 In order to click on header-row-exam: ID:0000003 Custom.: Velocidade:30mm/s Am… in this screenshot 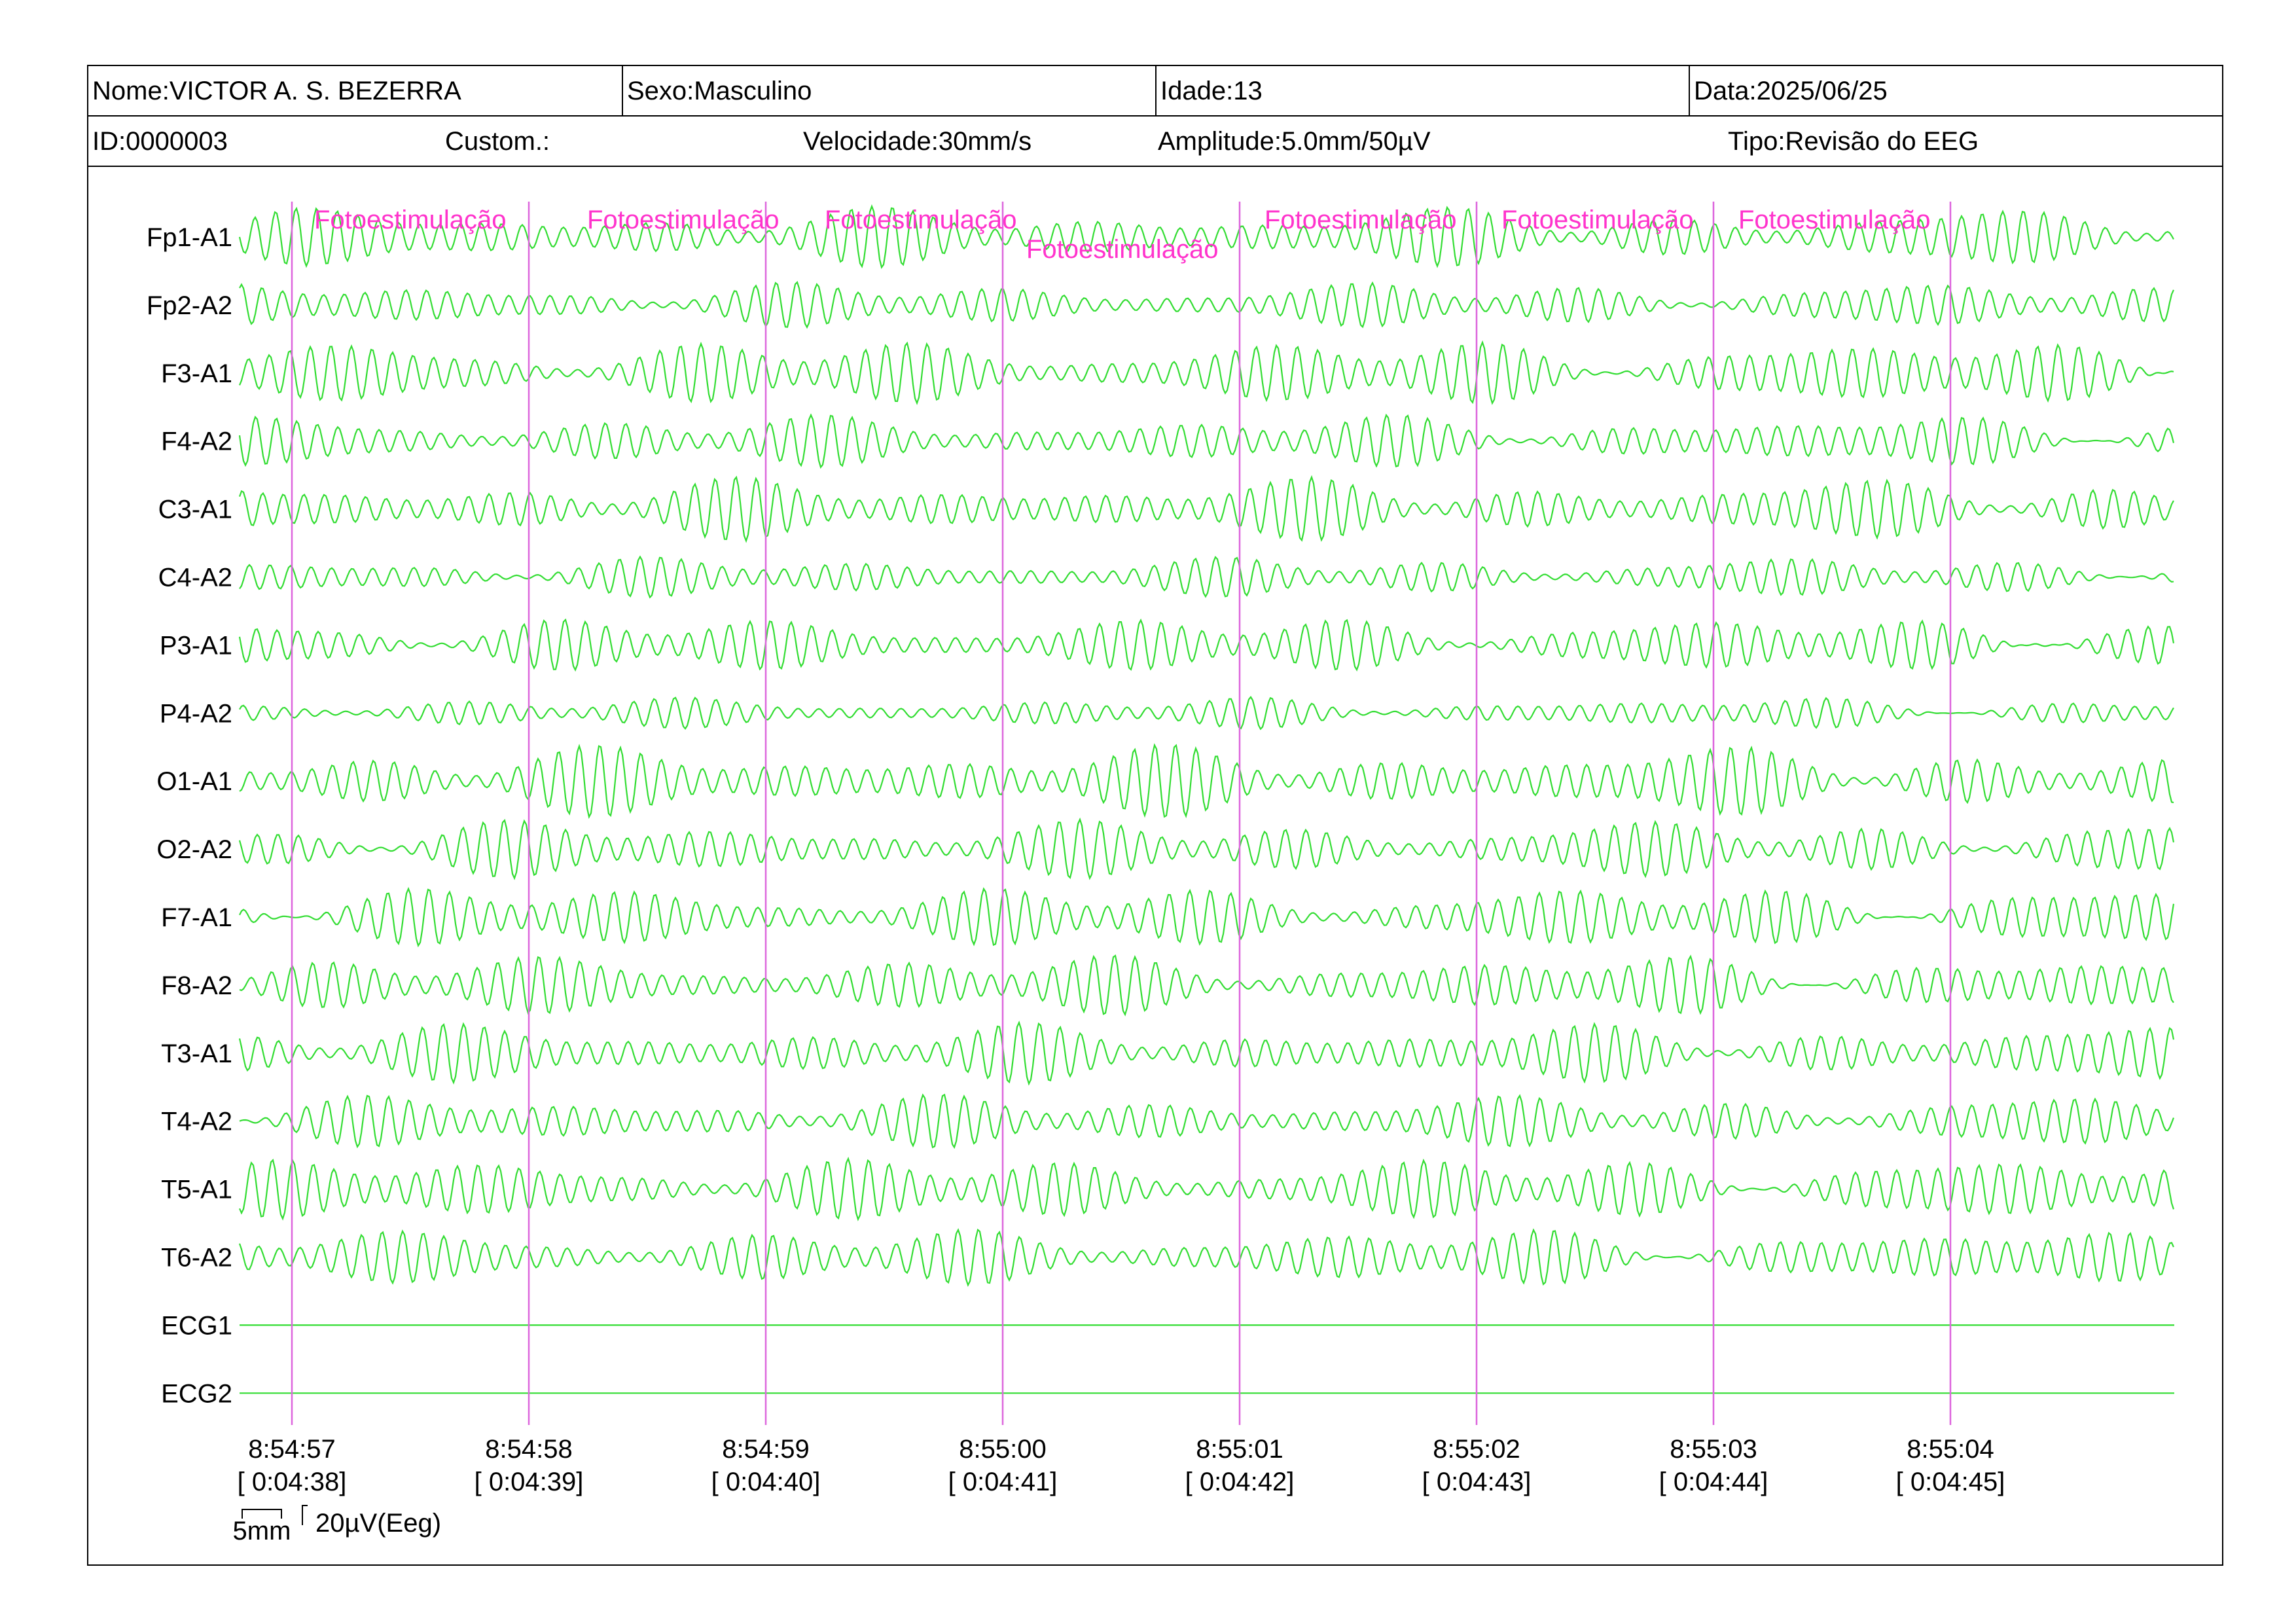, I will do `click(1155, 142)`.